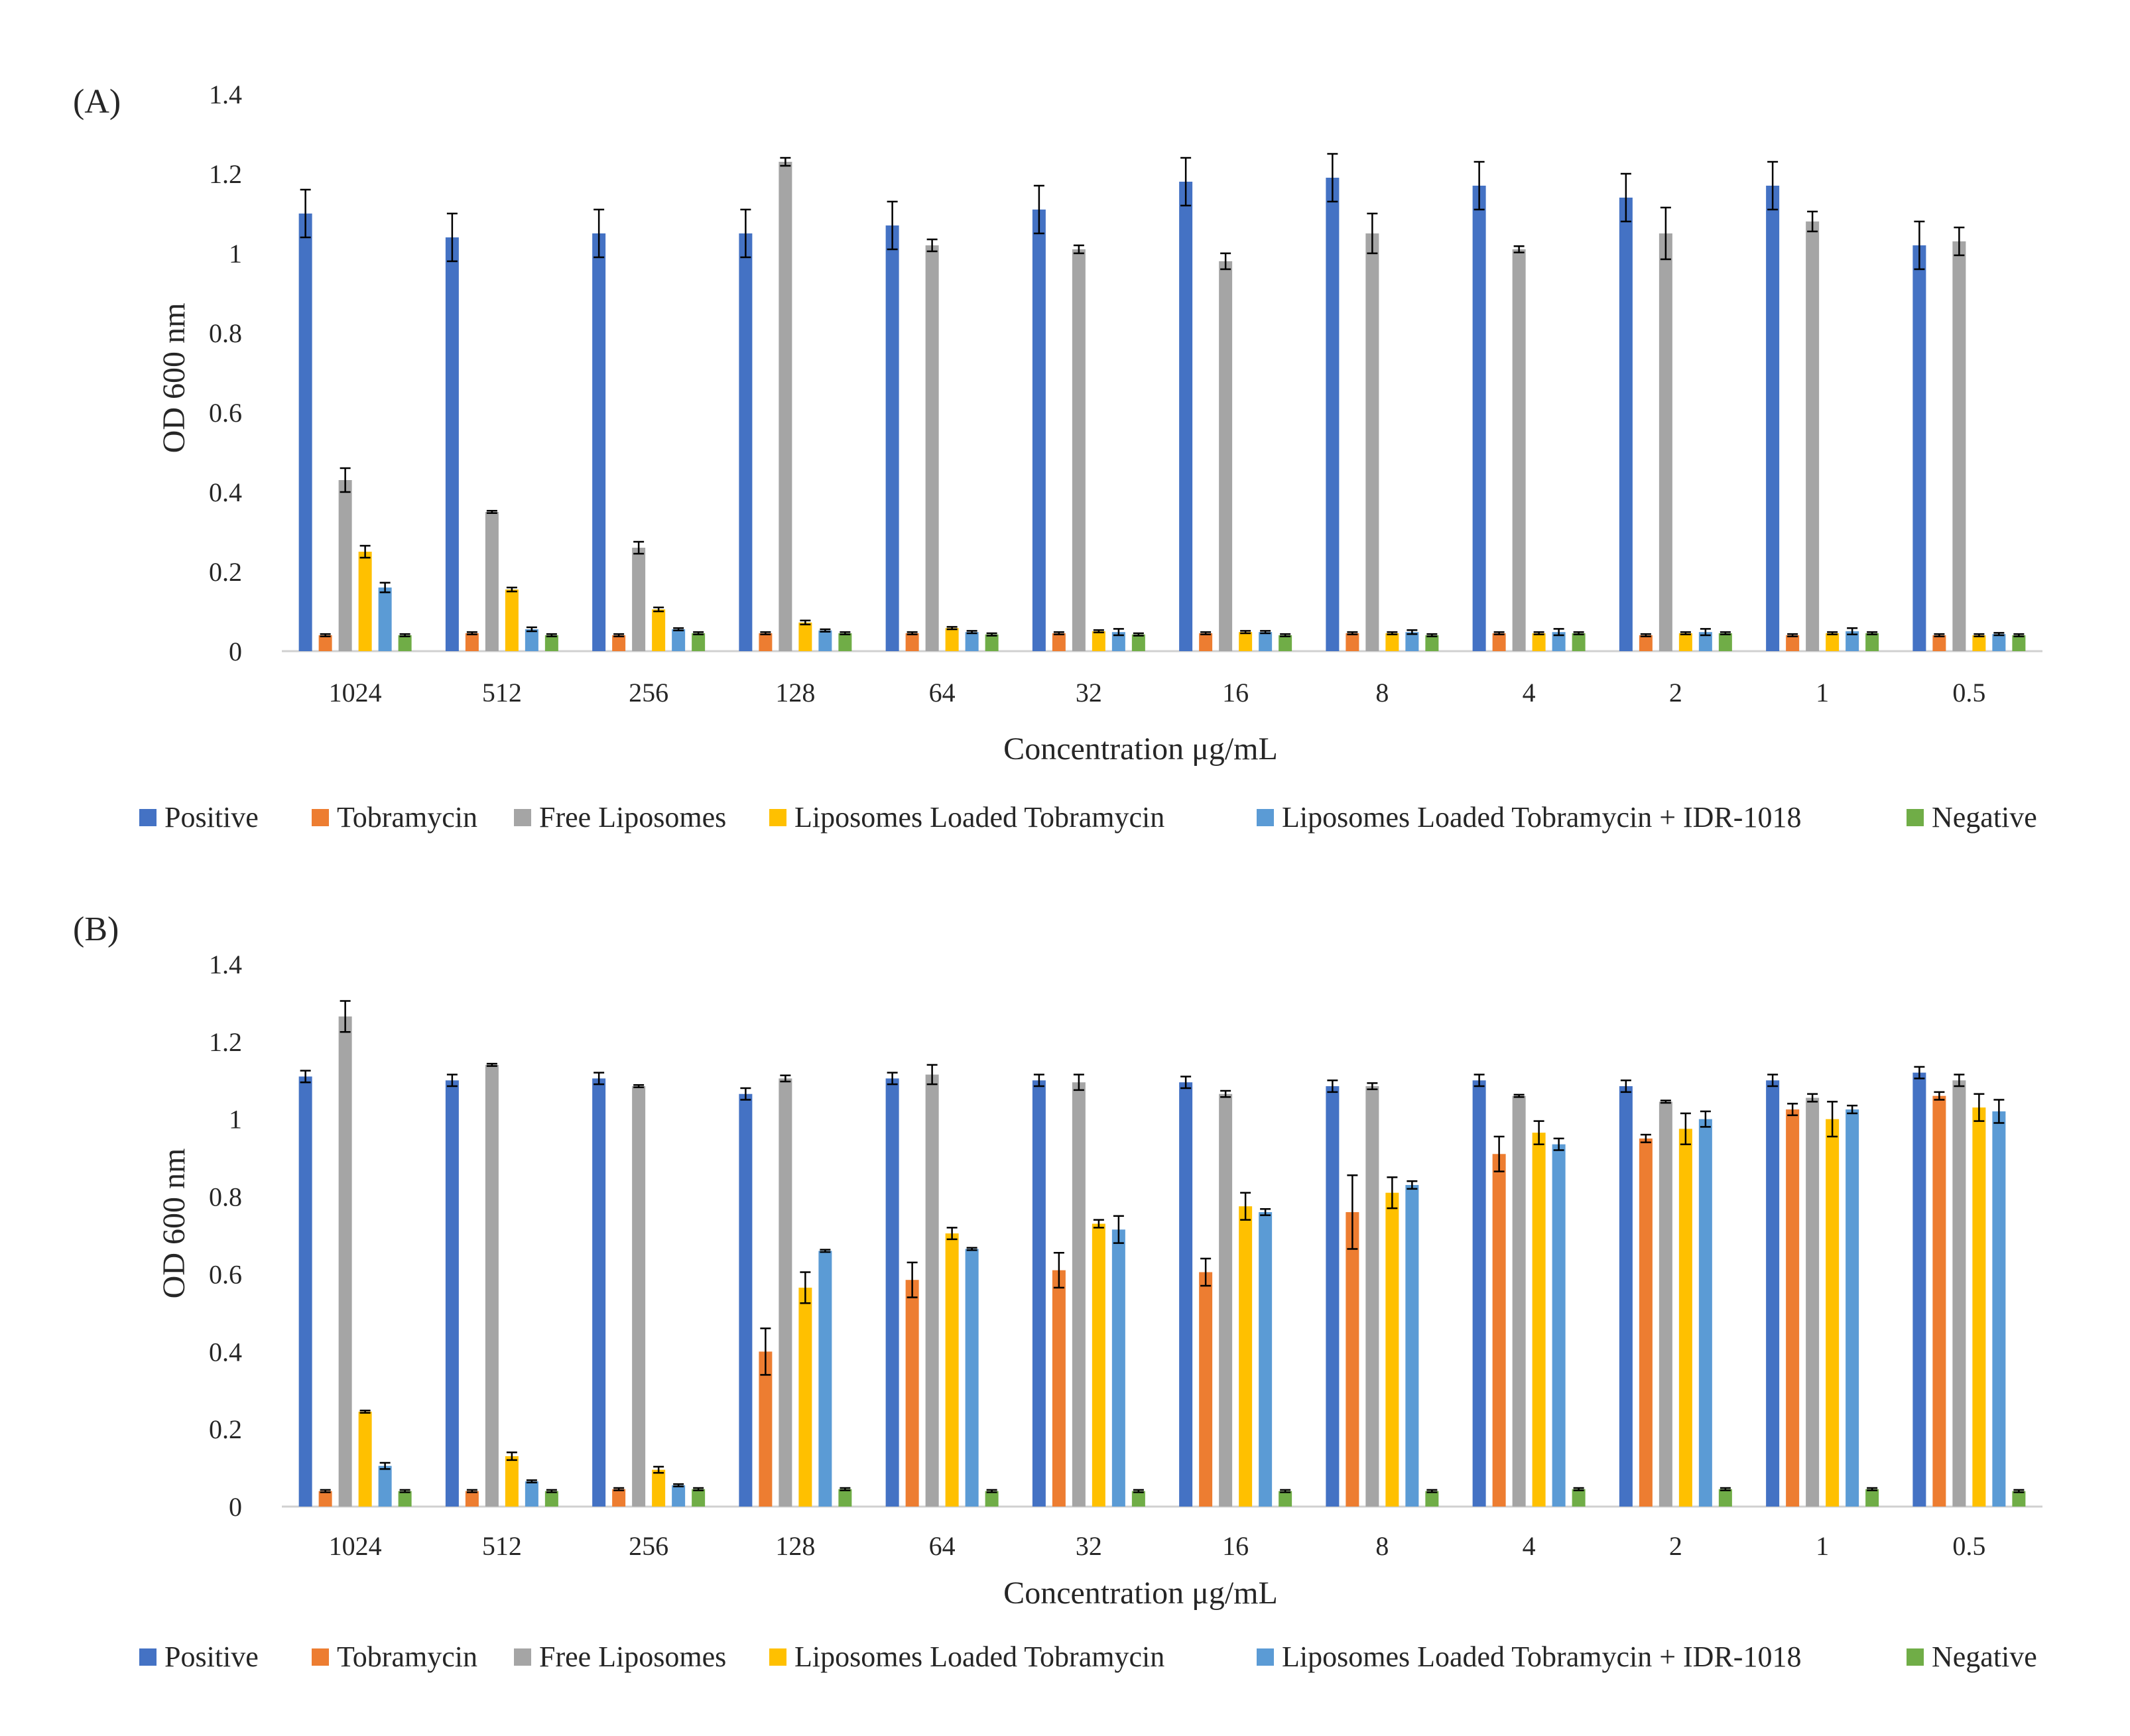 This screenshot has height=1736, width=2130. Describe the element at coordinates (1089, 693) in the screenshot. I see `x-tick-label: 32` at that location.